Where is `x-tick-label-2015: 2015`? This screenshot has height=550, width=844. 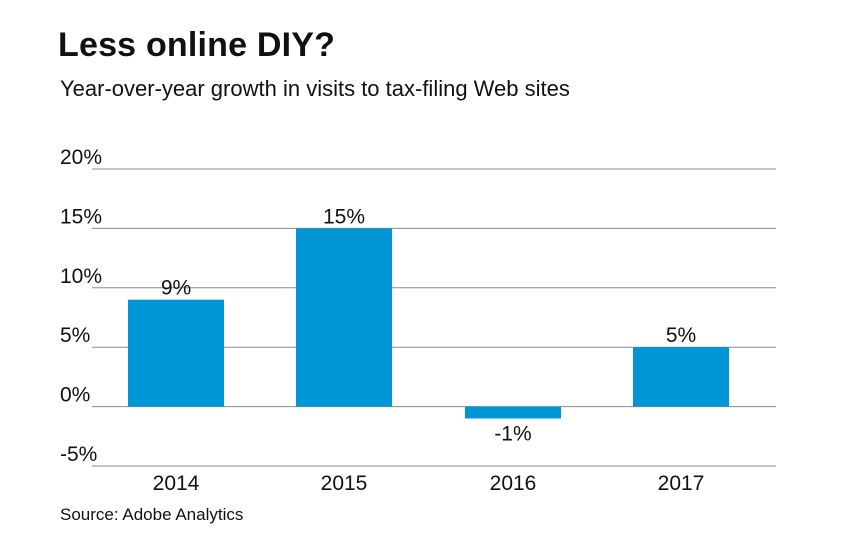 x-tick-label-2015: 2015 is located at coordinates (344, 483).